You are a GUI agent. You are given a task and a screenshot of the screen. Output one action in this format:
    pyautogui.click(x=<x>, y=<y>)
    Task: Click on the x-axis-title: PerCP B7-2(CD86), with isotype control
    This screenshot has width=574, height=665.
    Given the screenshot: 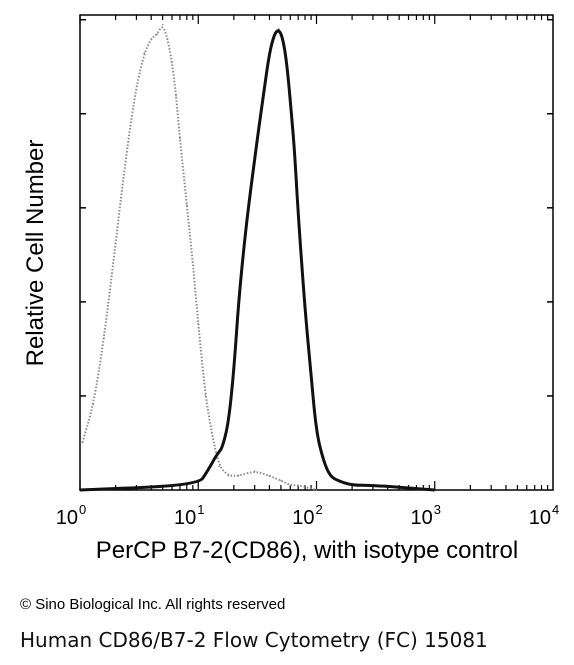 What is the action you would take?
    pyautogui.click(x=307, y=550)
    